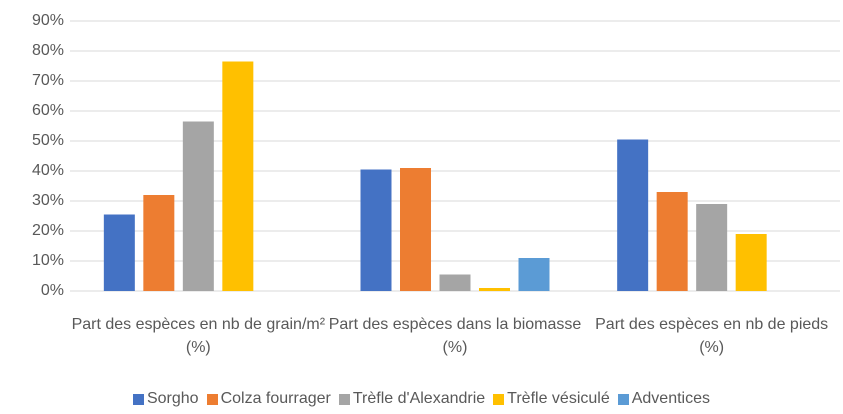 The image size is (843, 414). Describe the element at coordinates (712, 336) in the screenshot. I see `x-tick-label: Part des espèces en nb de pieds (%)` at that location.